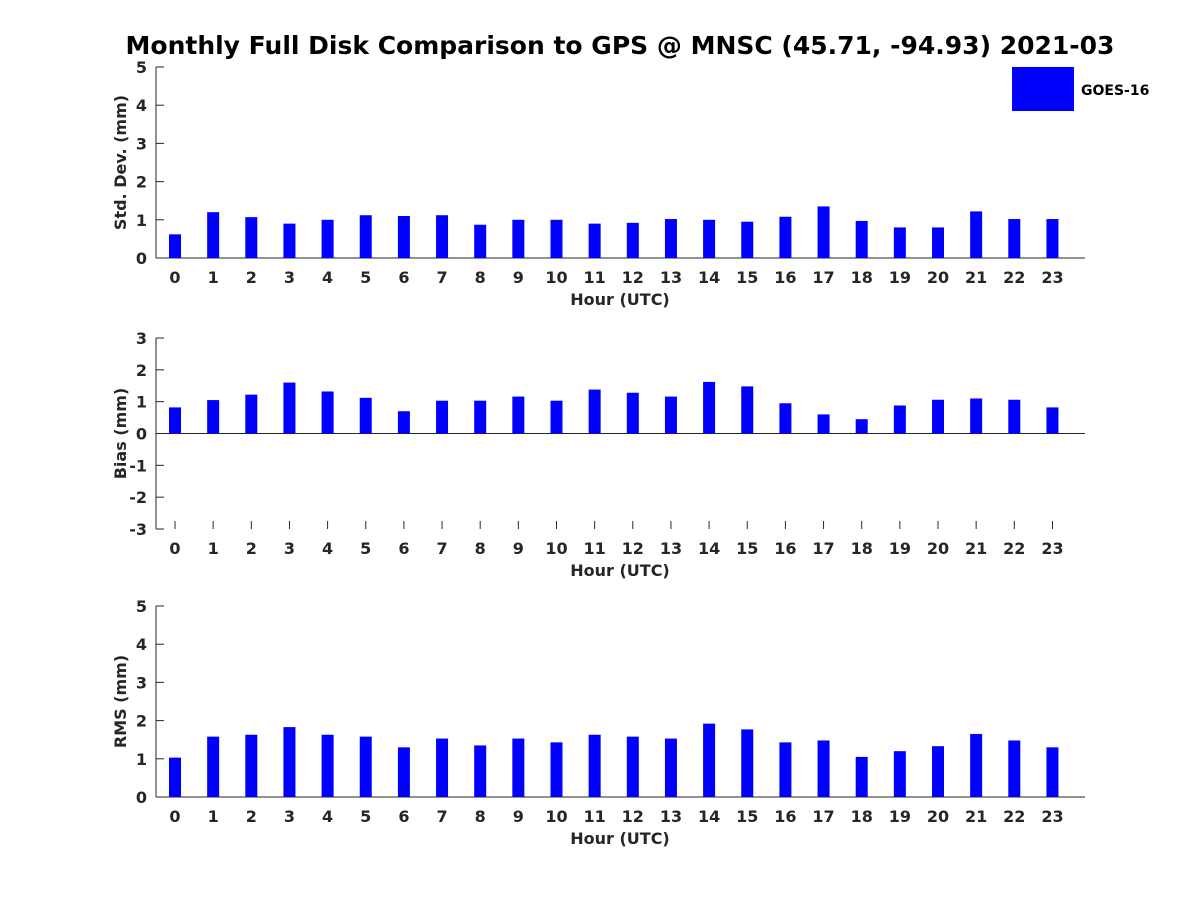 This screenshot has height=905, width=1200. Describe the element at coordinates (289, 277) in the screenshot. I see `x-tick-label: 3` at that location.